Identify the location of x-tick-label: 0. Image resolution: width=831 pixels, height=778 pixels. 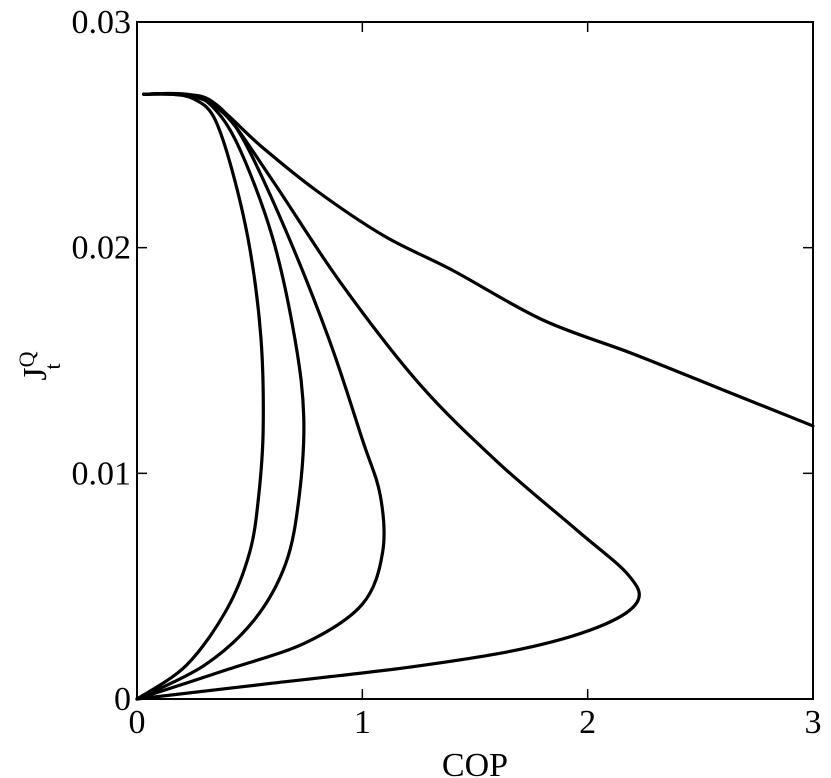
(137, 722).